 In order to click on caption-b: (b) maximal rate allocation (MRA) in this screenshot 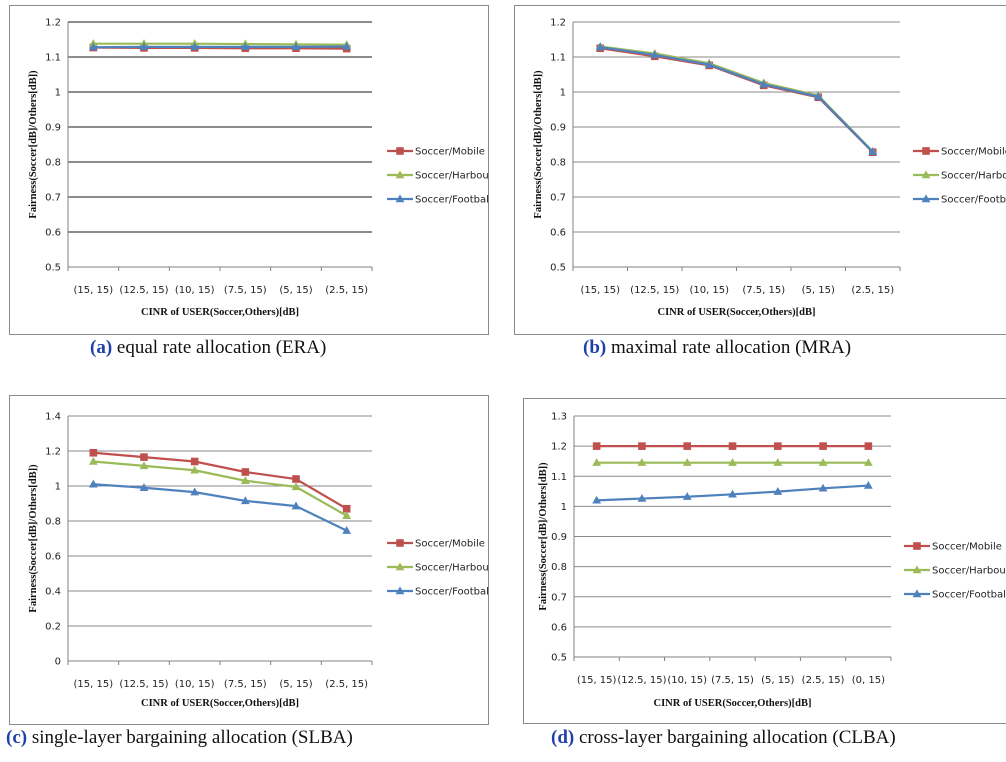, I will do `click(717, 348)`.